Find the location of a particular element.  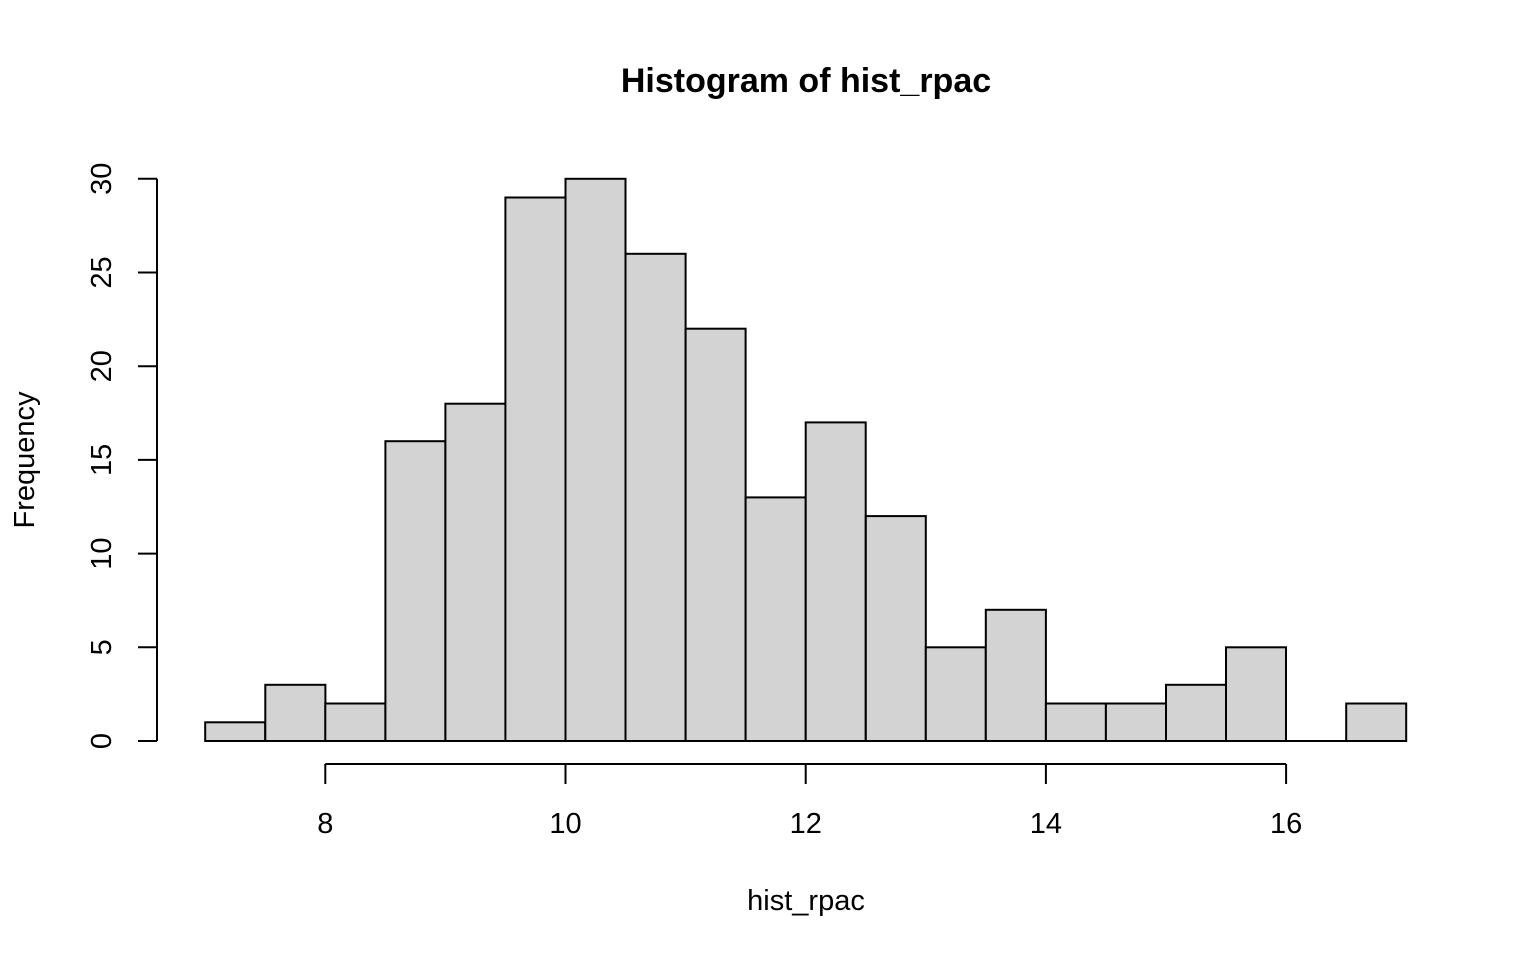

y-axis-label: Frequency is located at coordinates (25, 460).